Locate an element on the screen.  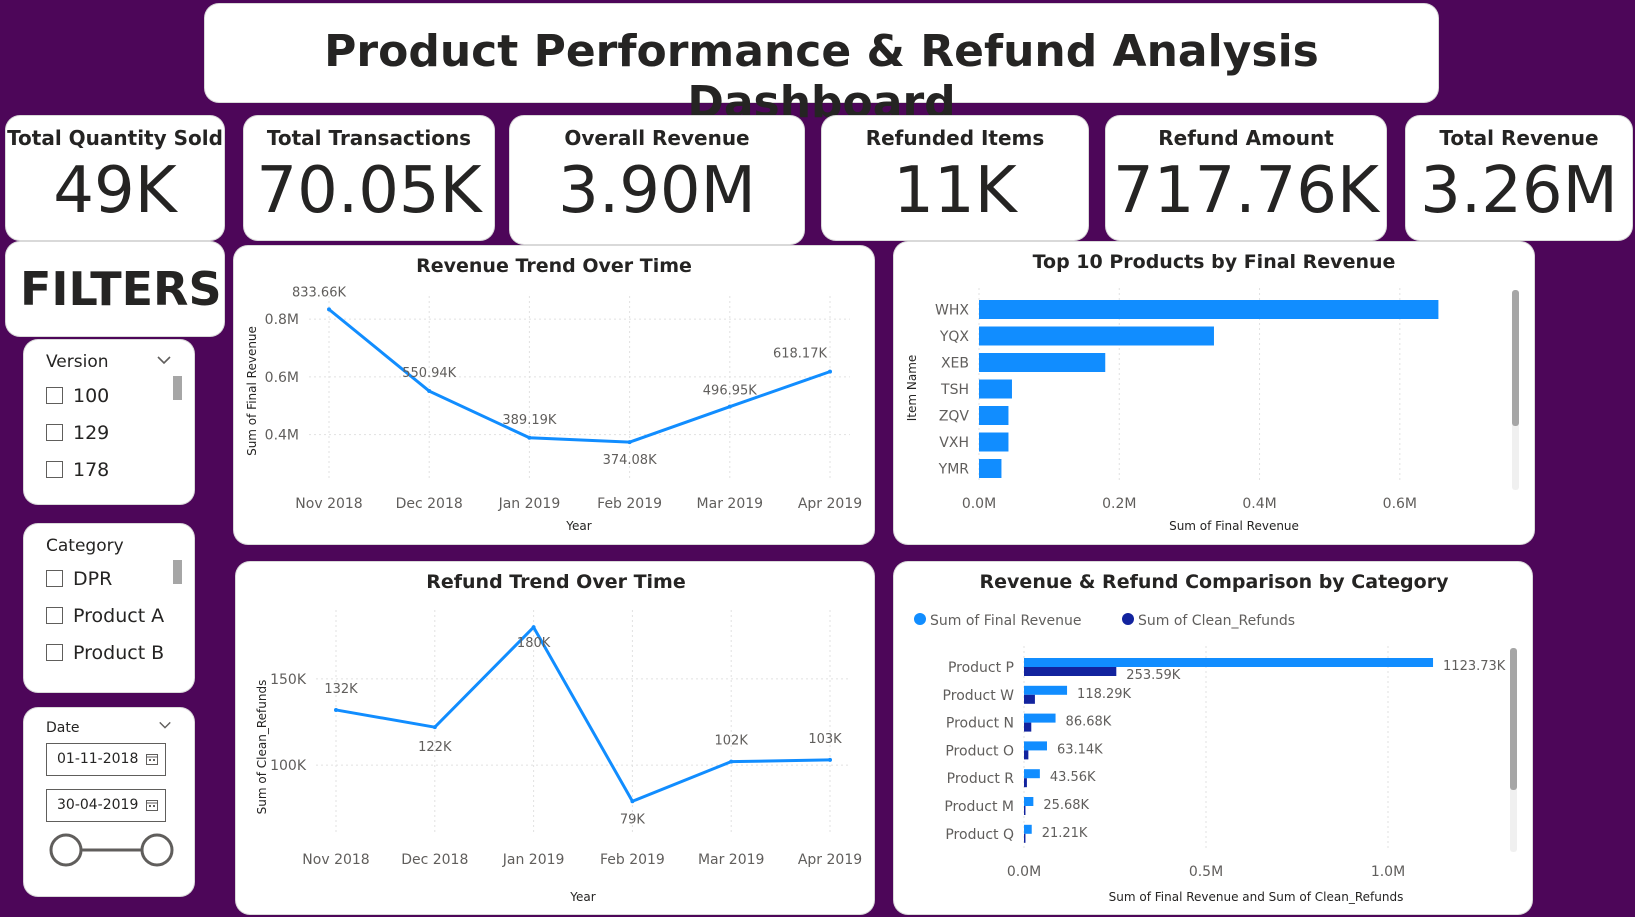
version-scrollbar is located at coordinates (177, 388).